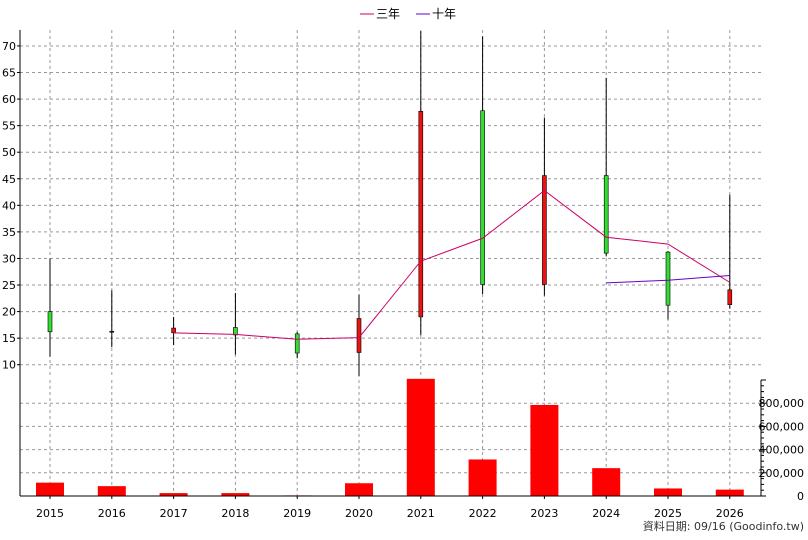 The image size is (808, 540). I want to click on series-line, so click(668, 279).